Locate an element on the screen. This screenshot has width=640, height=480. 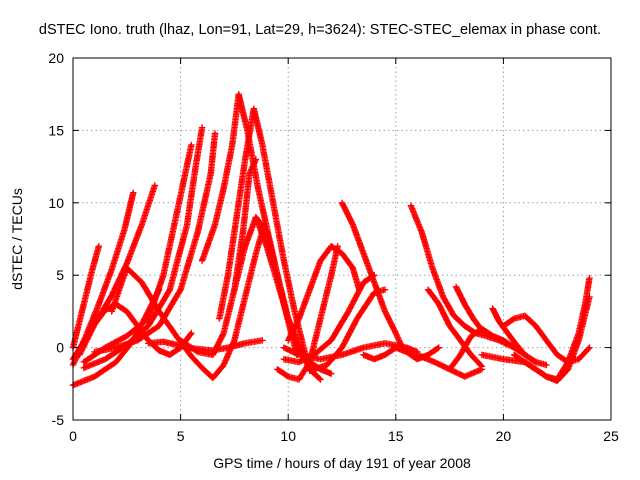
y-tick-label: 10 is located at coordinates (56, 203).